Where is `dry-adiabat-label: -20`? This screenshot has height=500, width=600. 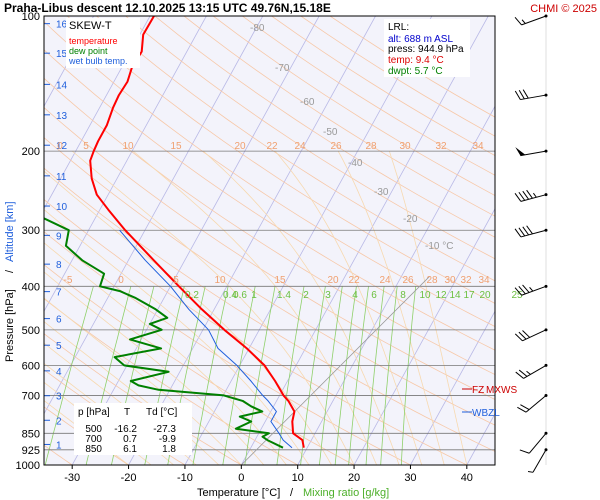
dry-adiabat-label: -20 is located at coordinates (410, 219).